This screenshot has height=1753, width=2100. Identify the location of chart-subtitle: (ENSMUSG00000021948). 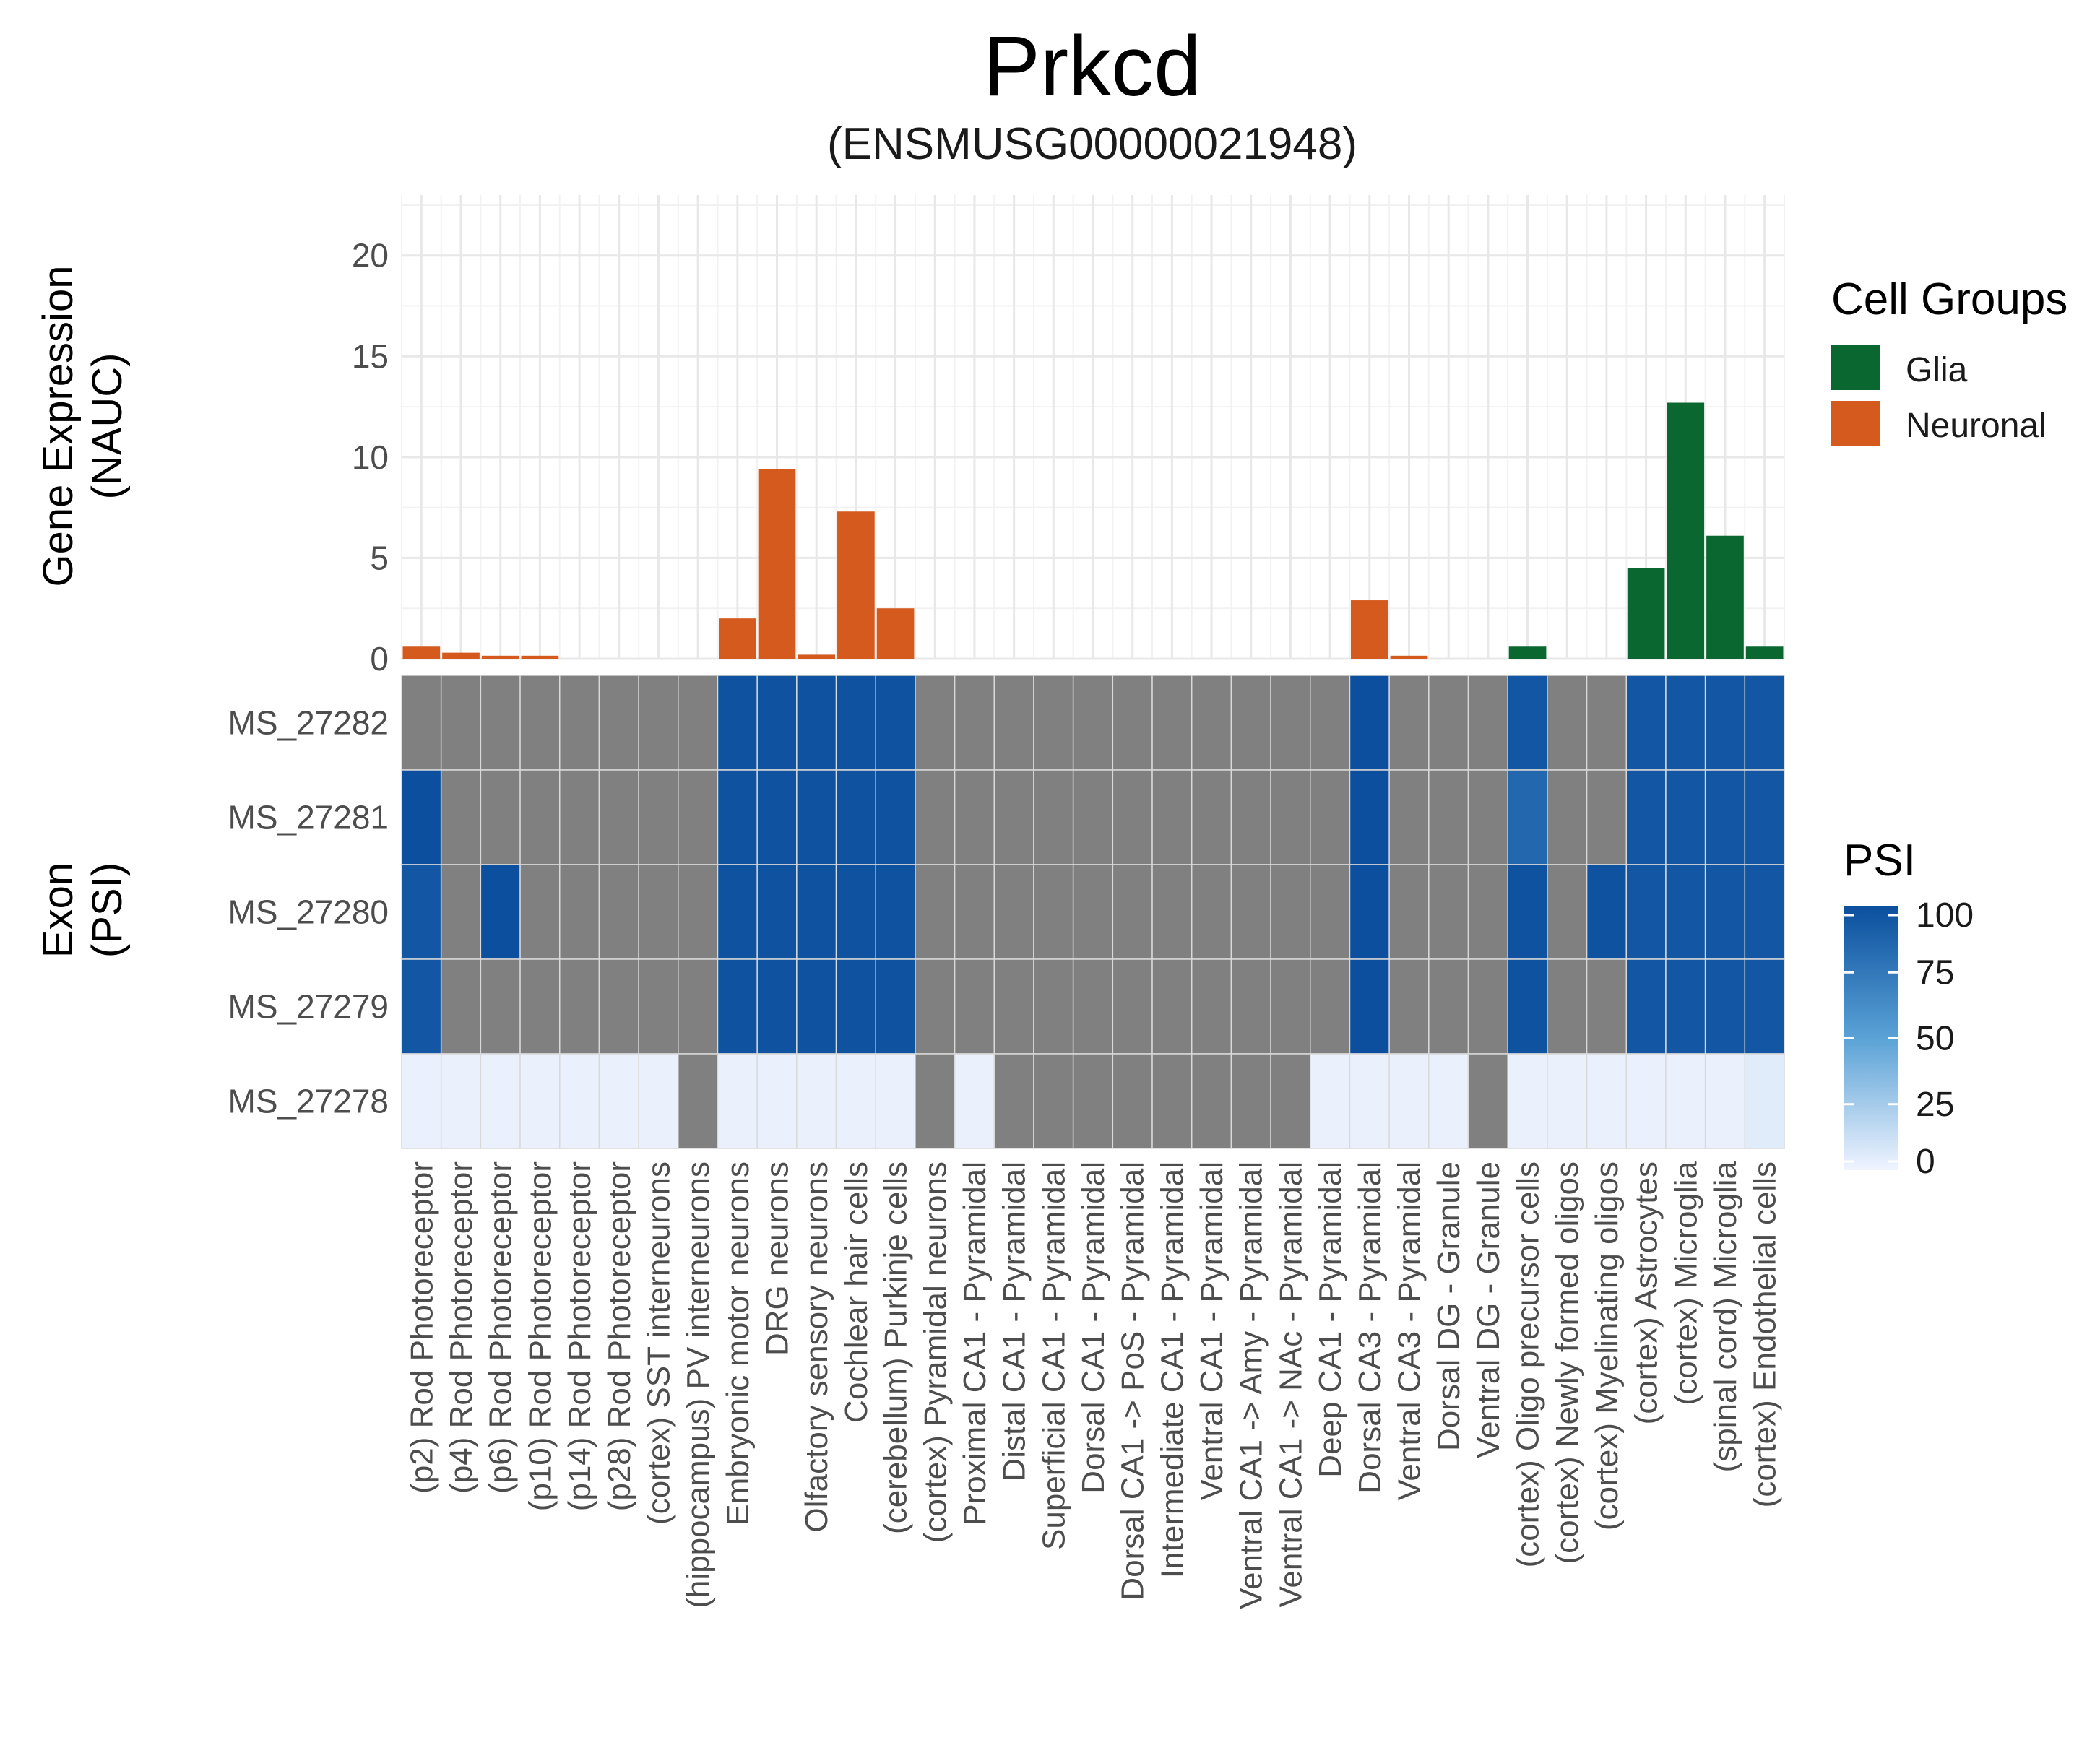
(1092, 144).